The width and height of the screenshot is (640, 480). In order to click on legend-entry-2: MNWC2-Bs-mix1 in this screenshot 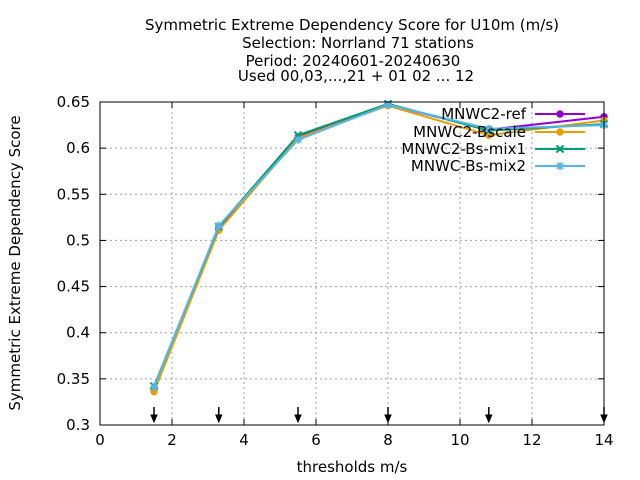, I will do `click(493, 149)`.